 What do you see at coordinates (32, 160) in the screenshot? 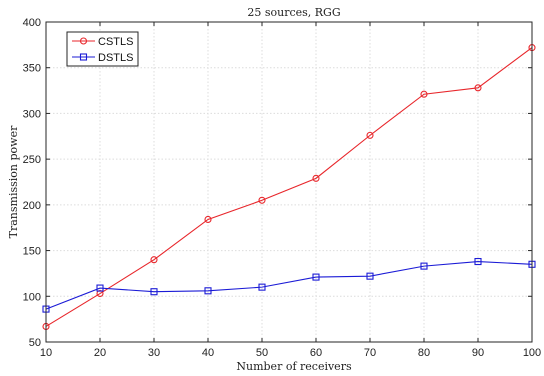
I see `y-tick-label: 250` at bounding box center [32, 160].